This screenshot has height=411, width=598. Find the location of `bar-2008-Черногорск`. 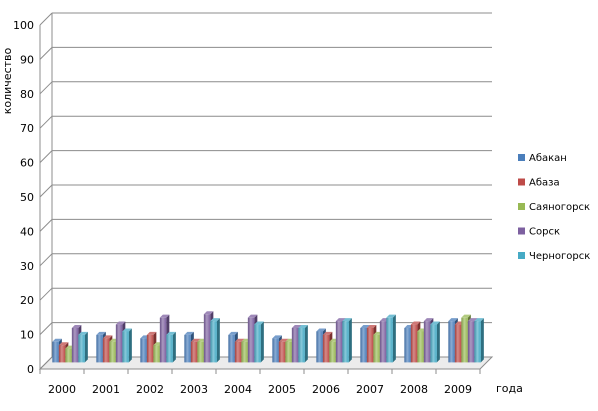

bar-2008-Черногорск is located at coordinates (435, 342).